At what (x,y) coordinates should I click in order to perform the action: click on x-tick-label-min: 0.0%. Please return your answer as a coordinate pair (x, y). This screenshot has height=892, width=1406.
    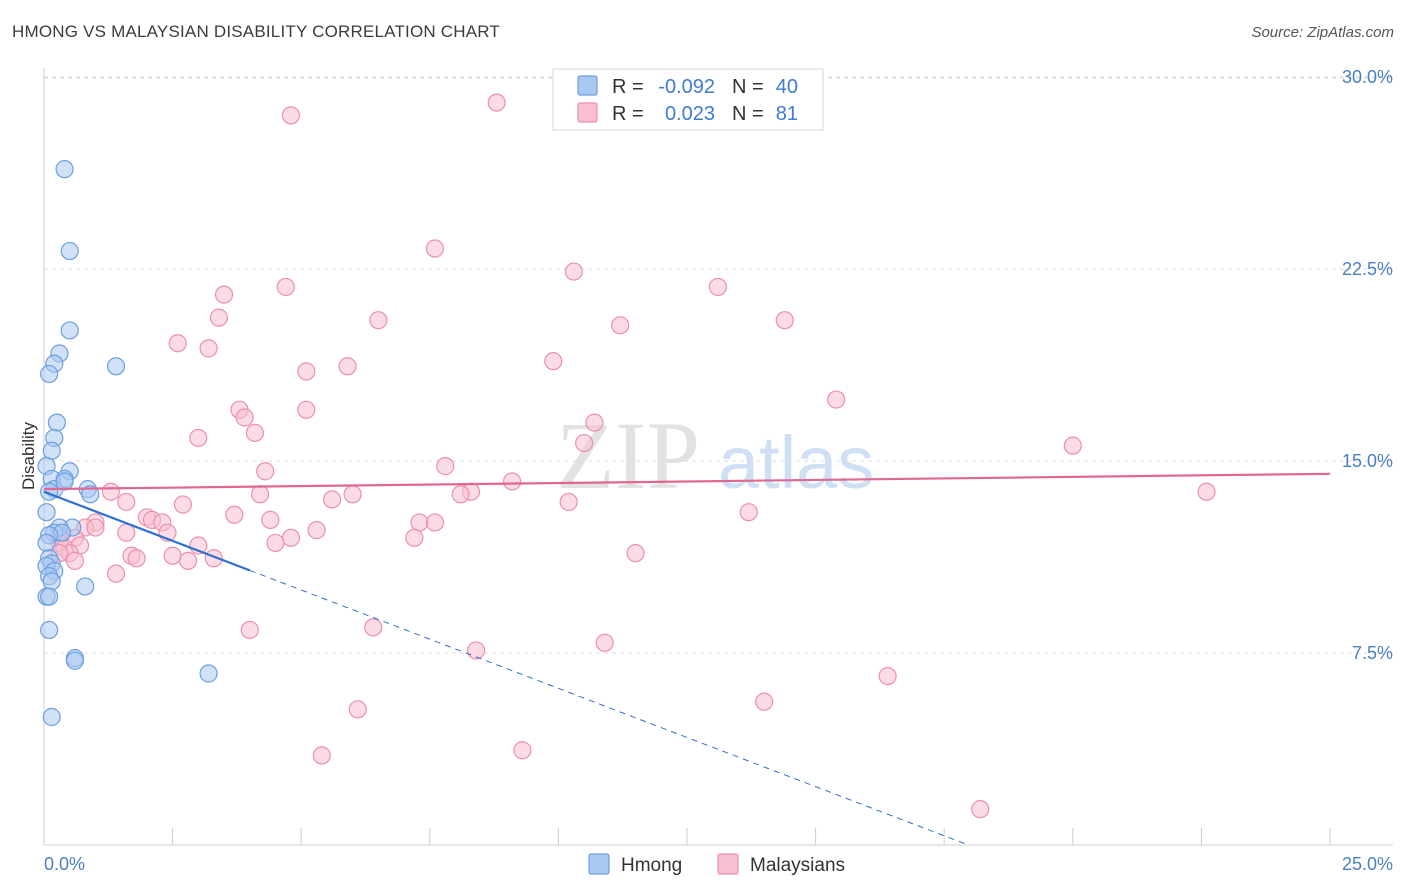
    Looking at the image, I should click on (64, 864).